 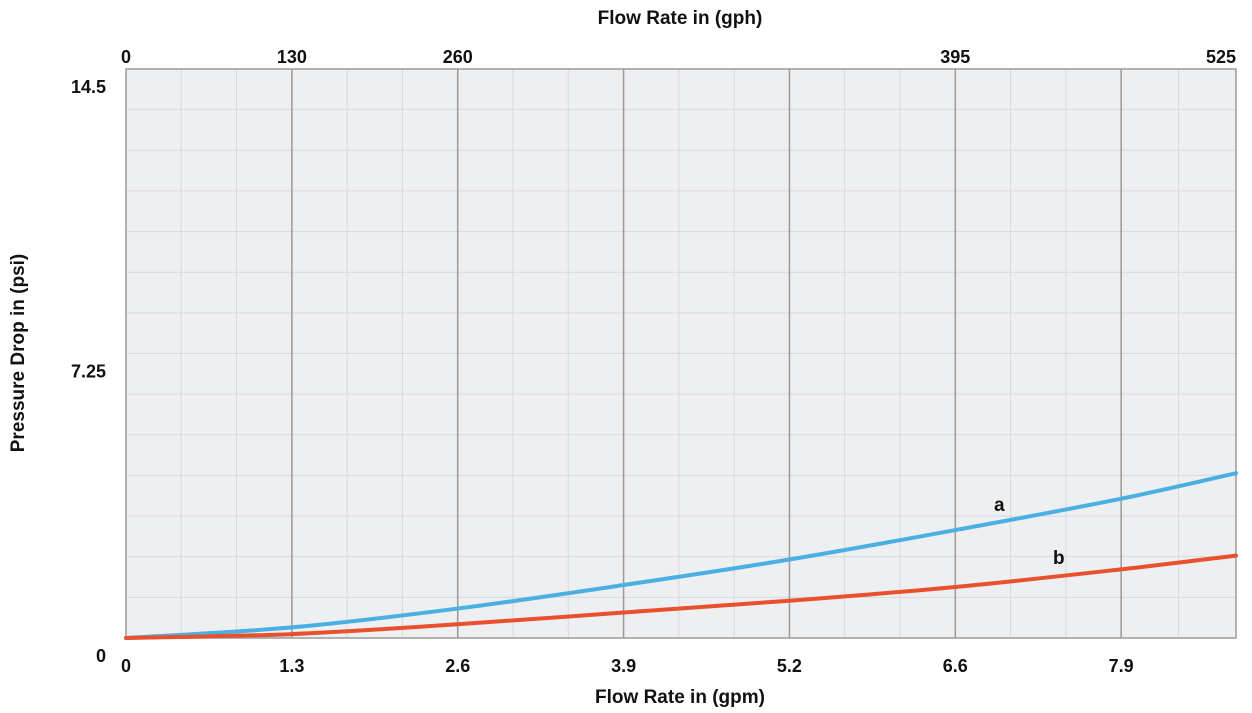 What do you see at coordinates (1121, 666) in the screenshot?
I see `x-tick-label: 7.9` at bounding box center [1121, 666].